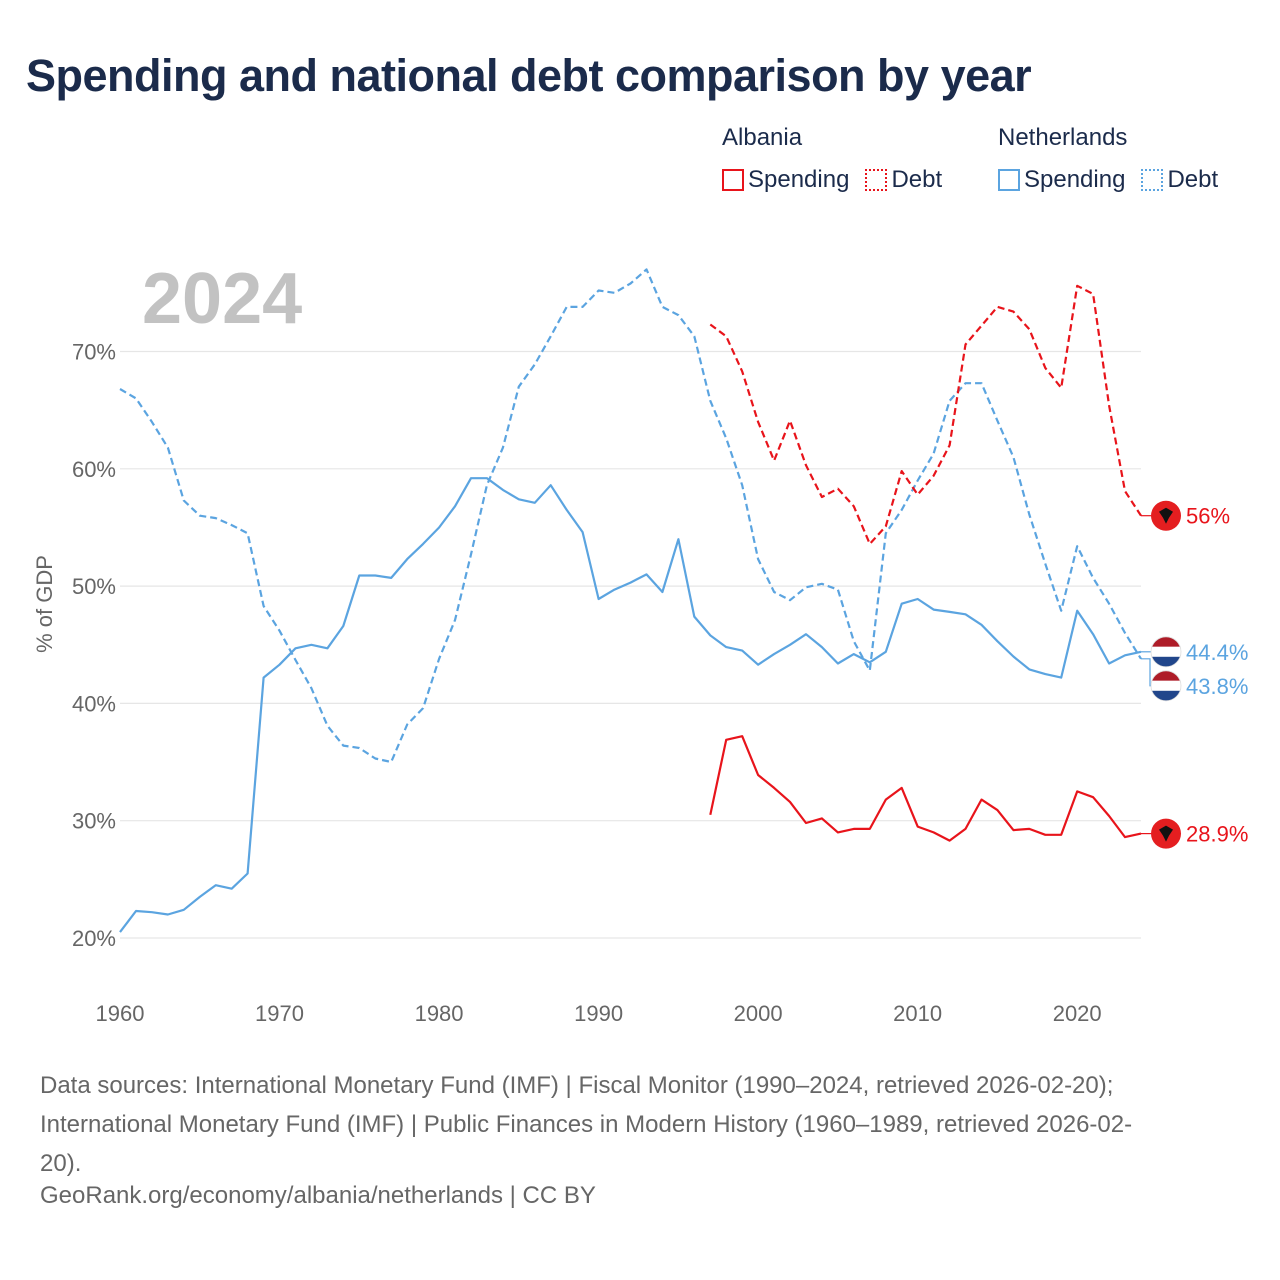 Image resolution: width=1280 pixels, height=1280 pixels. I want to click on legend-label-netherlands-debt: Debt, so click(1193, 179).